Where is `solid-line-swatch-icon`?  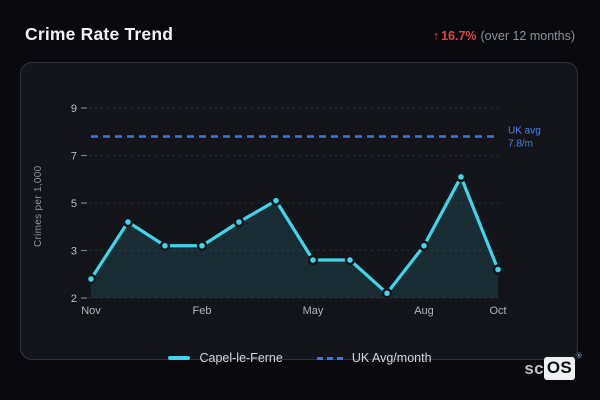 solid-line-swatch-icon is located at coordinates (179, 358).